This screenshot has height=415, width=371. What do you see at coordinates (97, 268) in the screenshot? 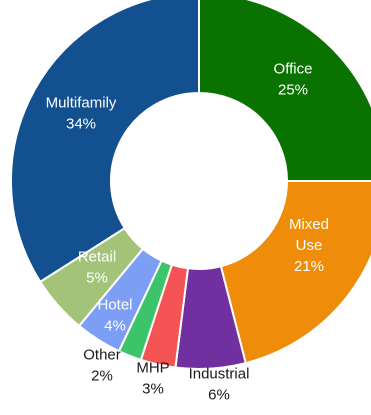
I see `slice-label-retail: Retail 5%` at bounding box center [97, 268].